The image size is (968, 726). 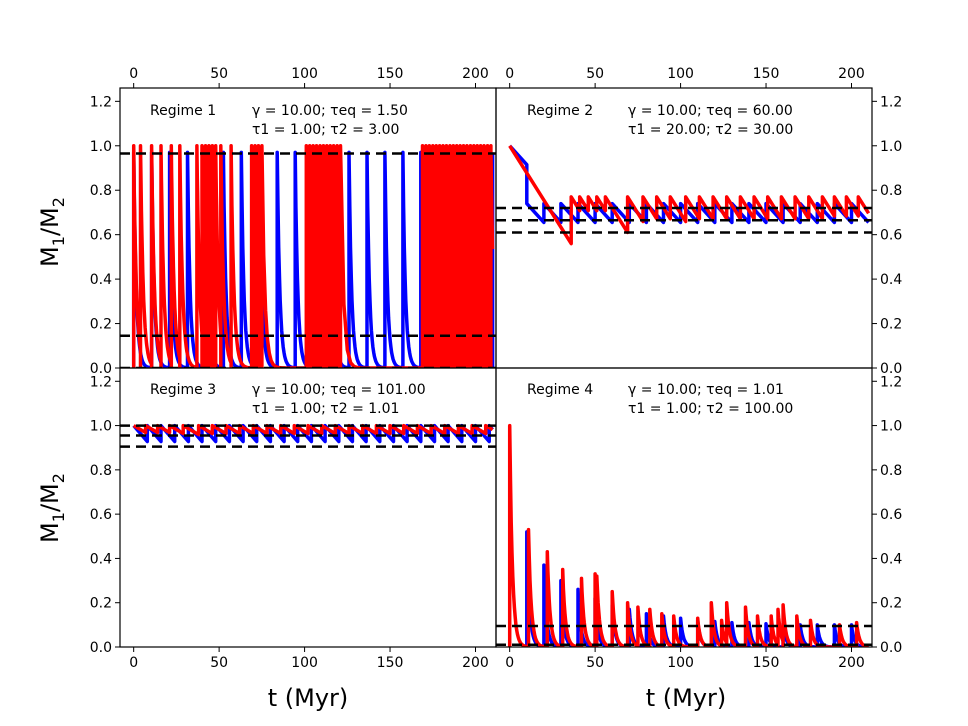 What do you see at coordinates (50, 532) in the screenshot?
I see `y-label-bottom-base: M` at bounding box center [50, 532].